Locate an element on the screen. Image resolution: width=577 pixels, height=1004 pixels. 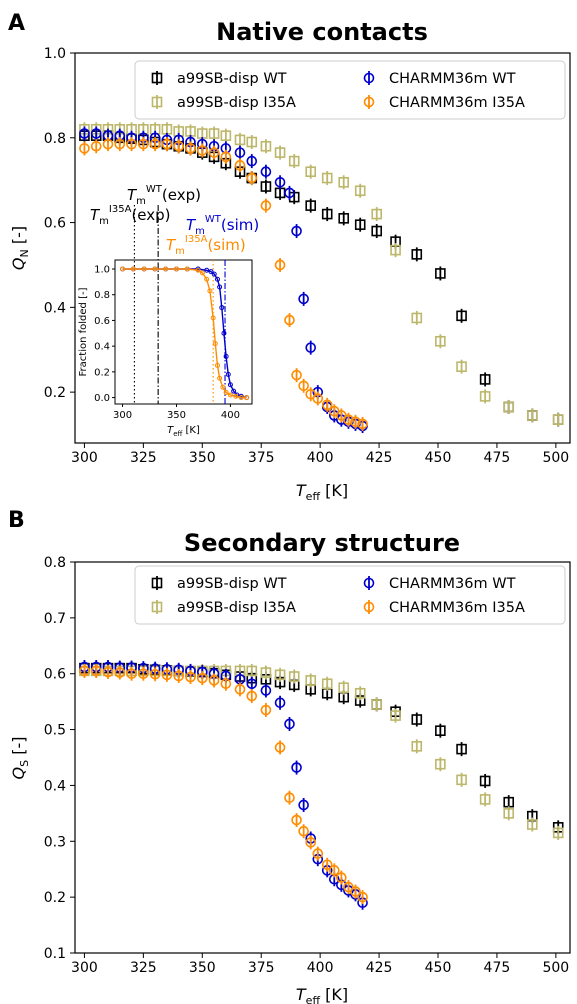
inset-ylabel: Fraction folded [-] is located at coordinates (83, 331).